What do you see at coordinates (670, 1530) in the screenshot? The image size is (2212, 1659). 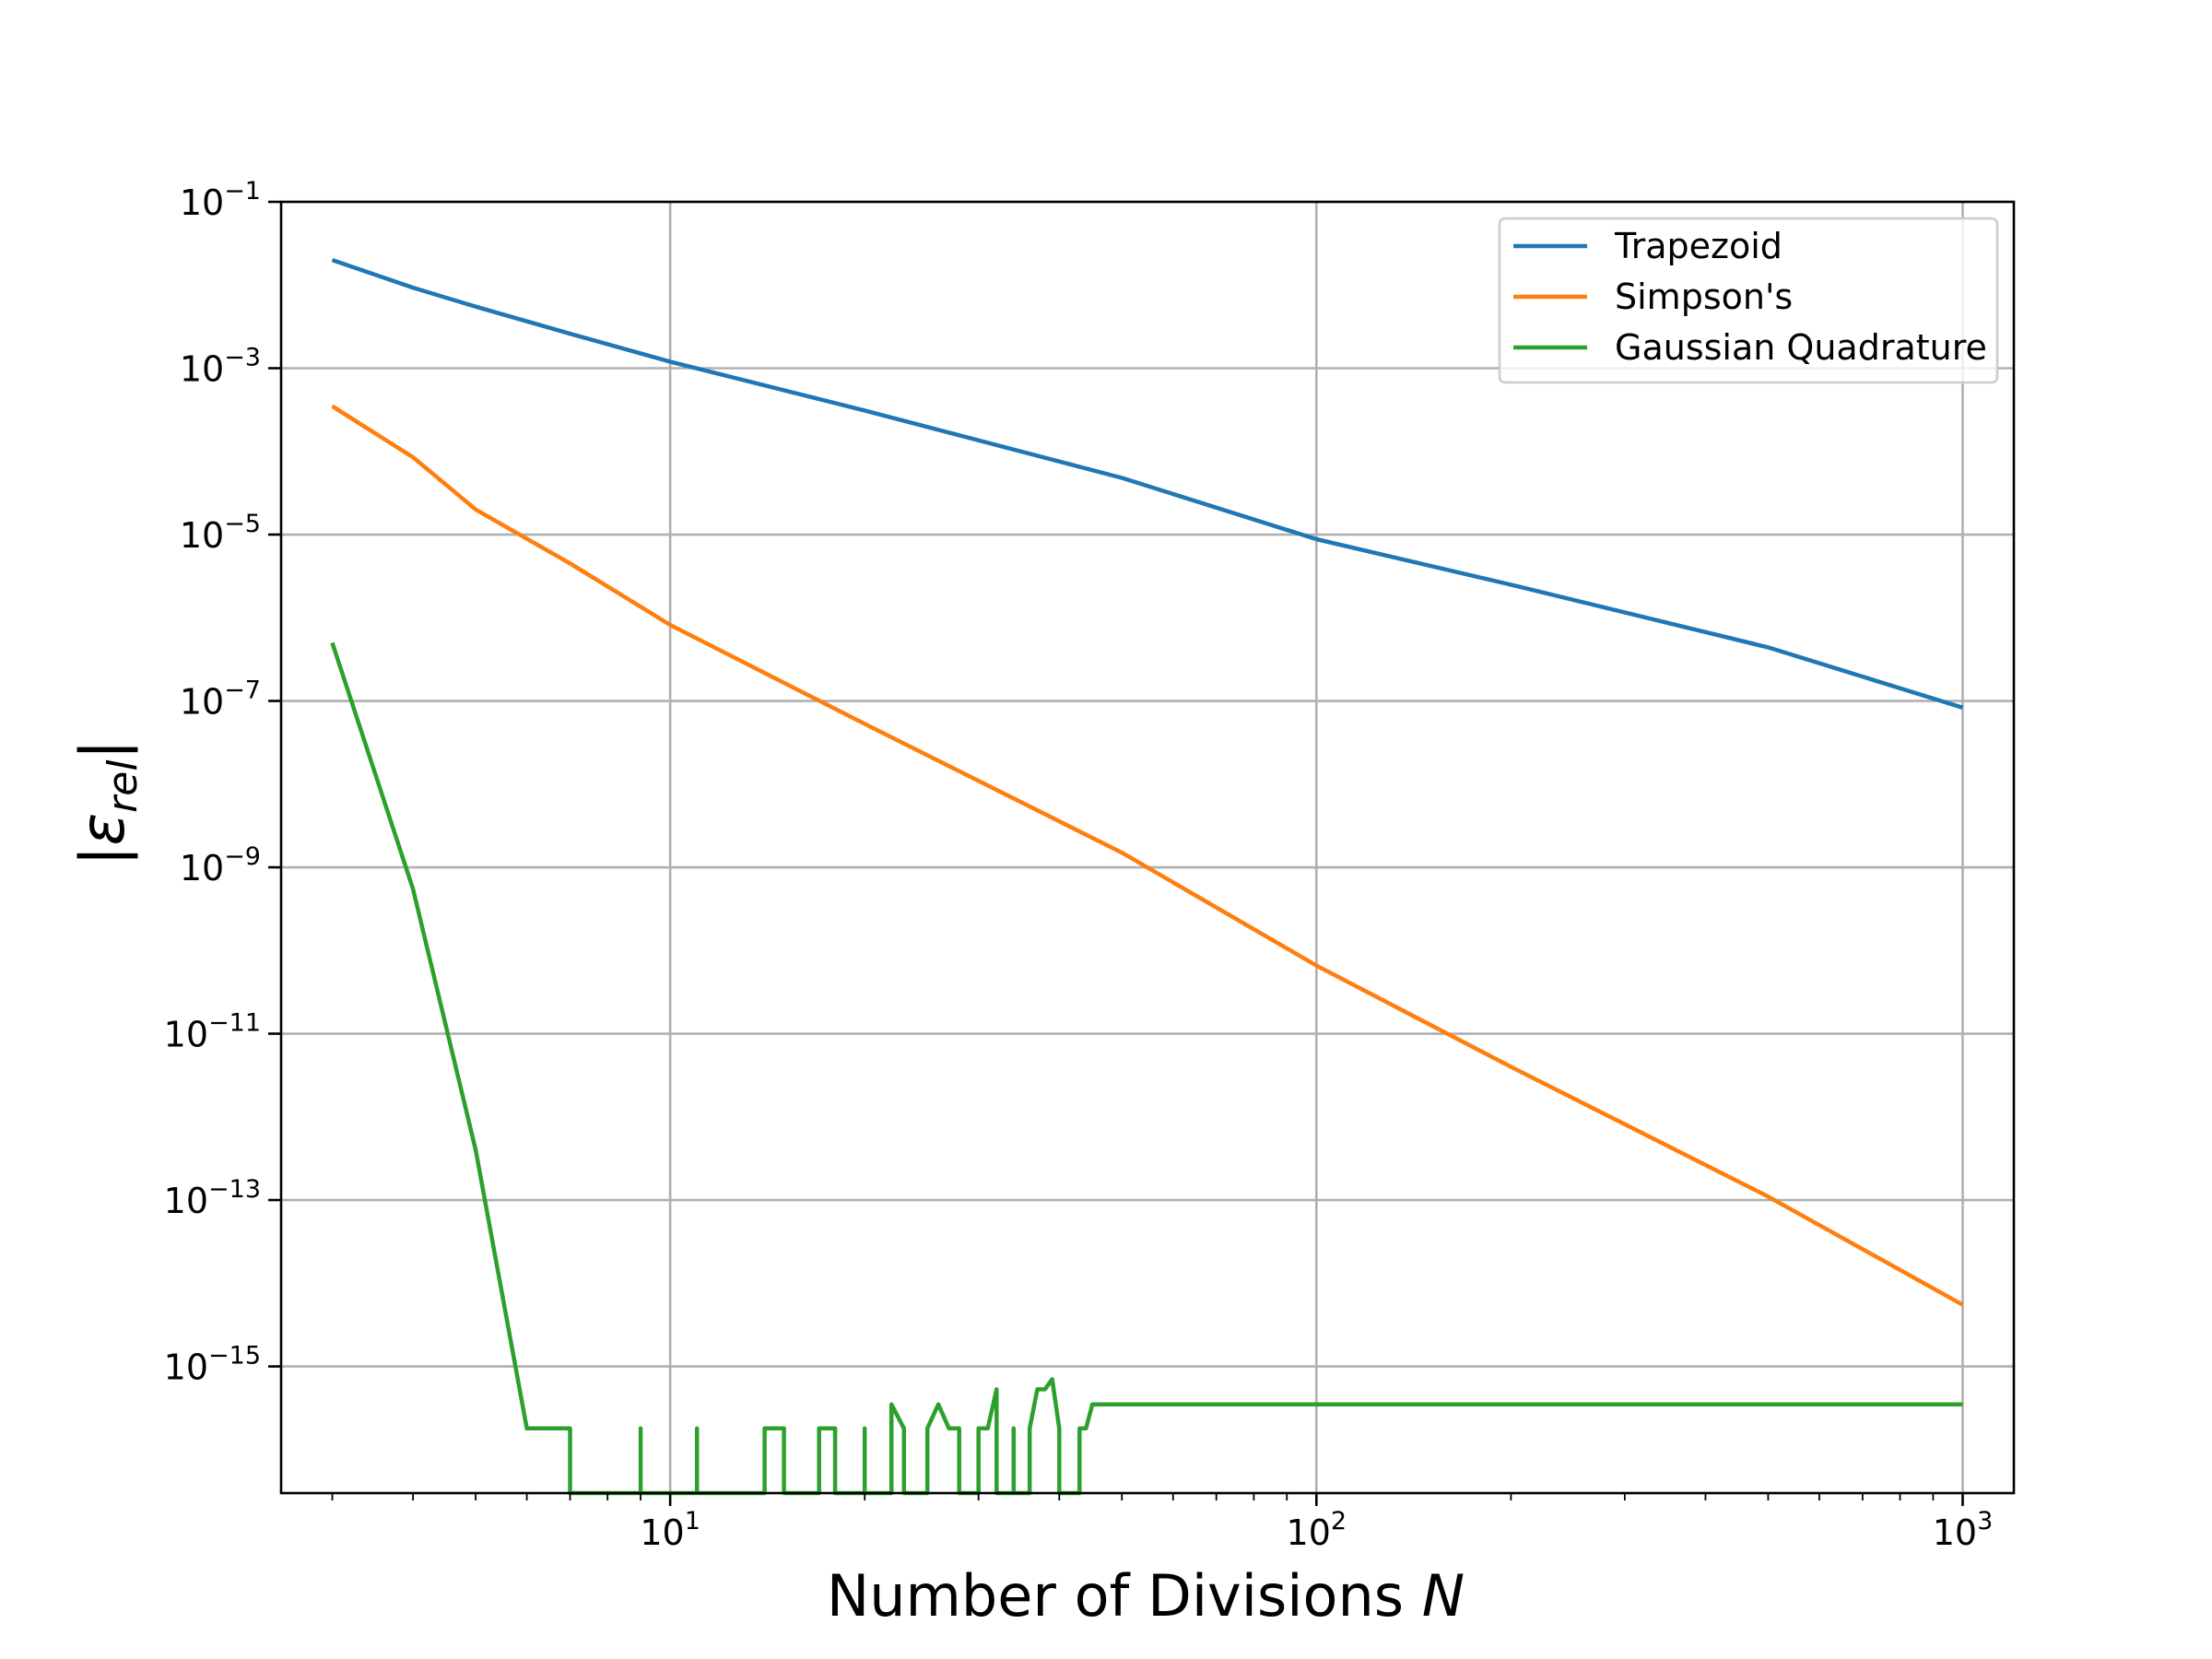 I see `x-tick-label: 10¹` at bounding box center [670, 1530].